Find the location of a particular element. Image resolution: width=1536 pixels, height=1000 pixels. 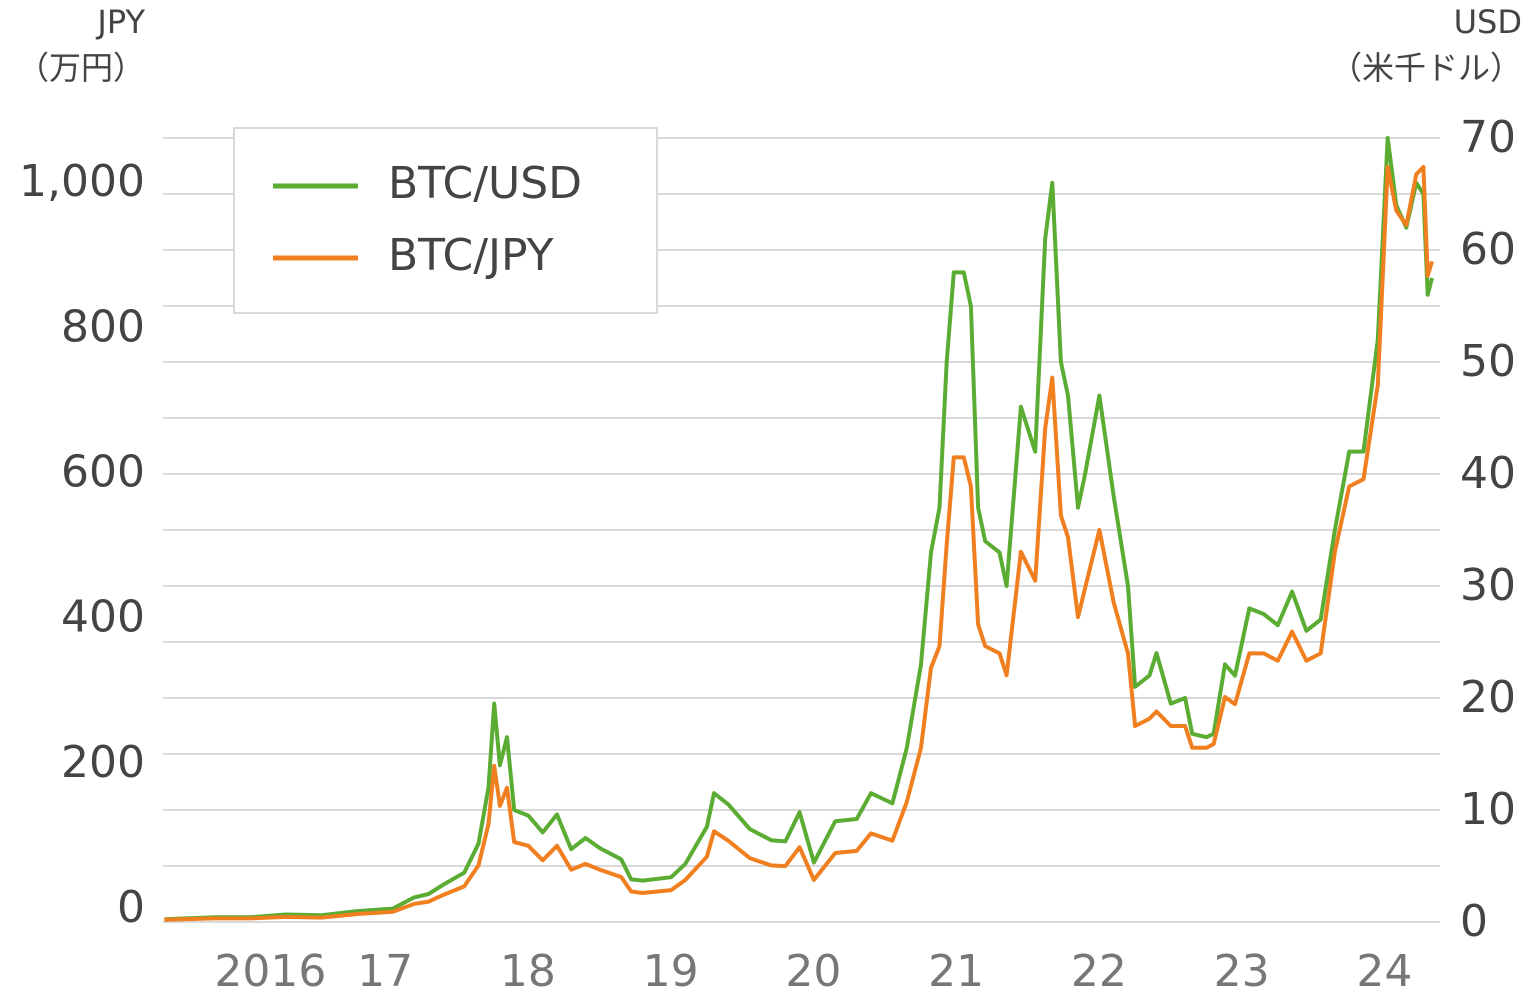

y-axis-unit: JPY is located at coordinates (120, 22).